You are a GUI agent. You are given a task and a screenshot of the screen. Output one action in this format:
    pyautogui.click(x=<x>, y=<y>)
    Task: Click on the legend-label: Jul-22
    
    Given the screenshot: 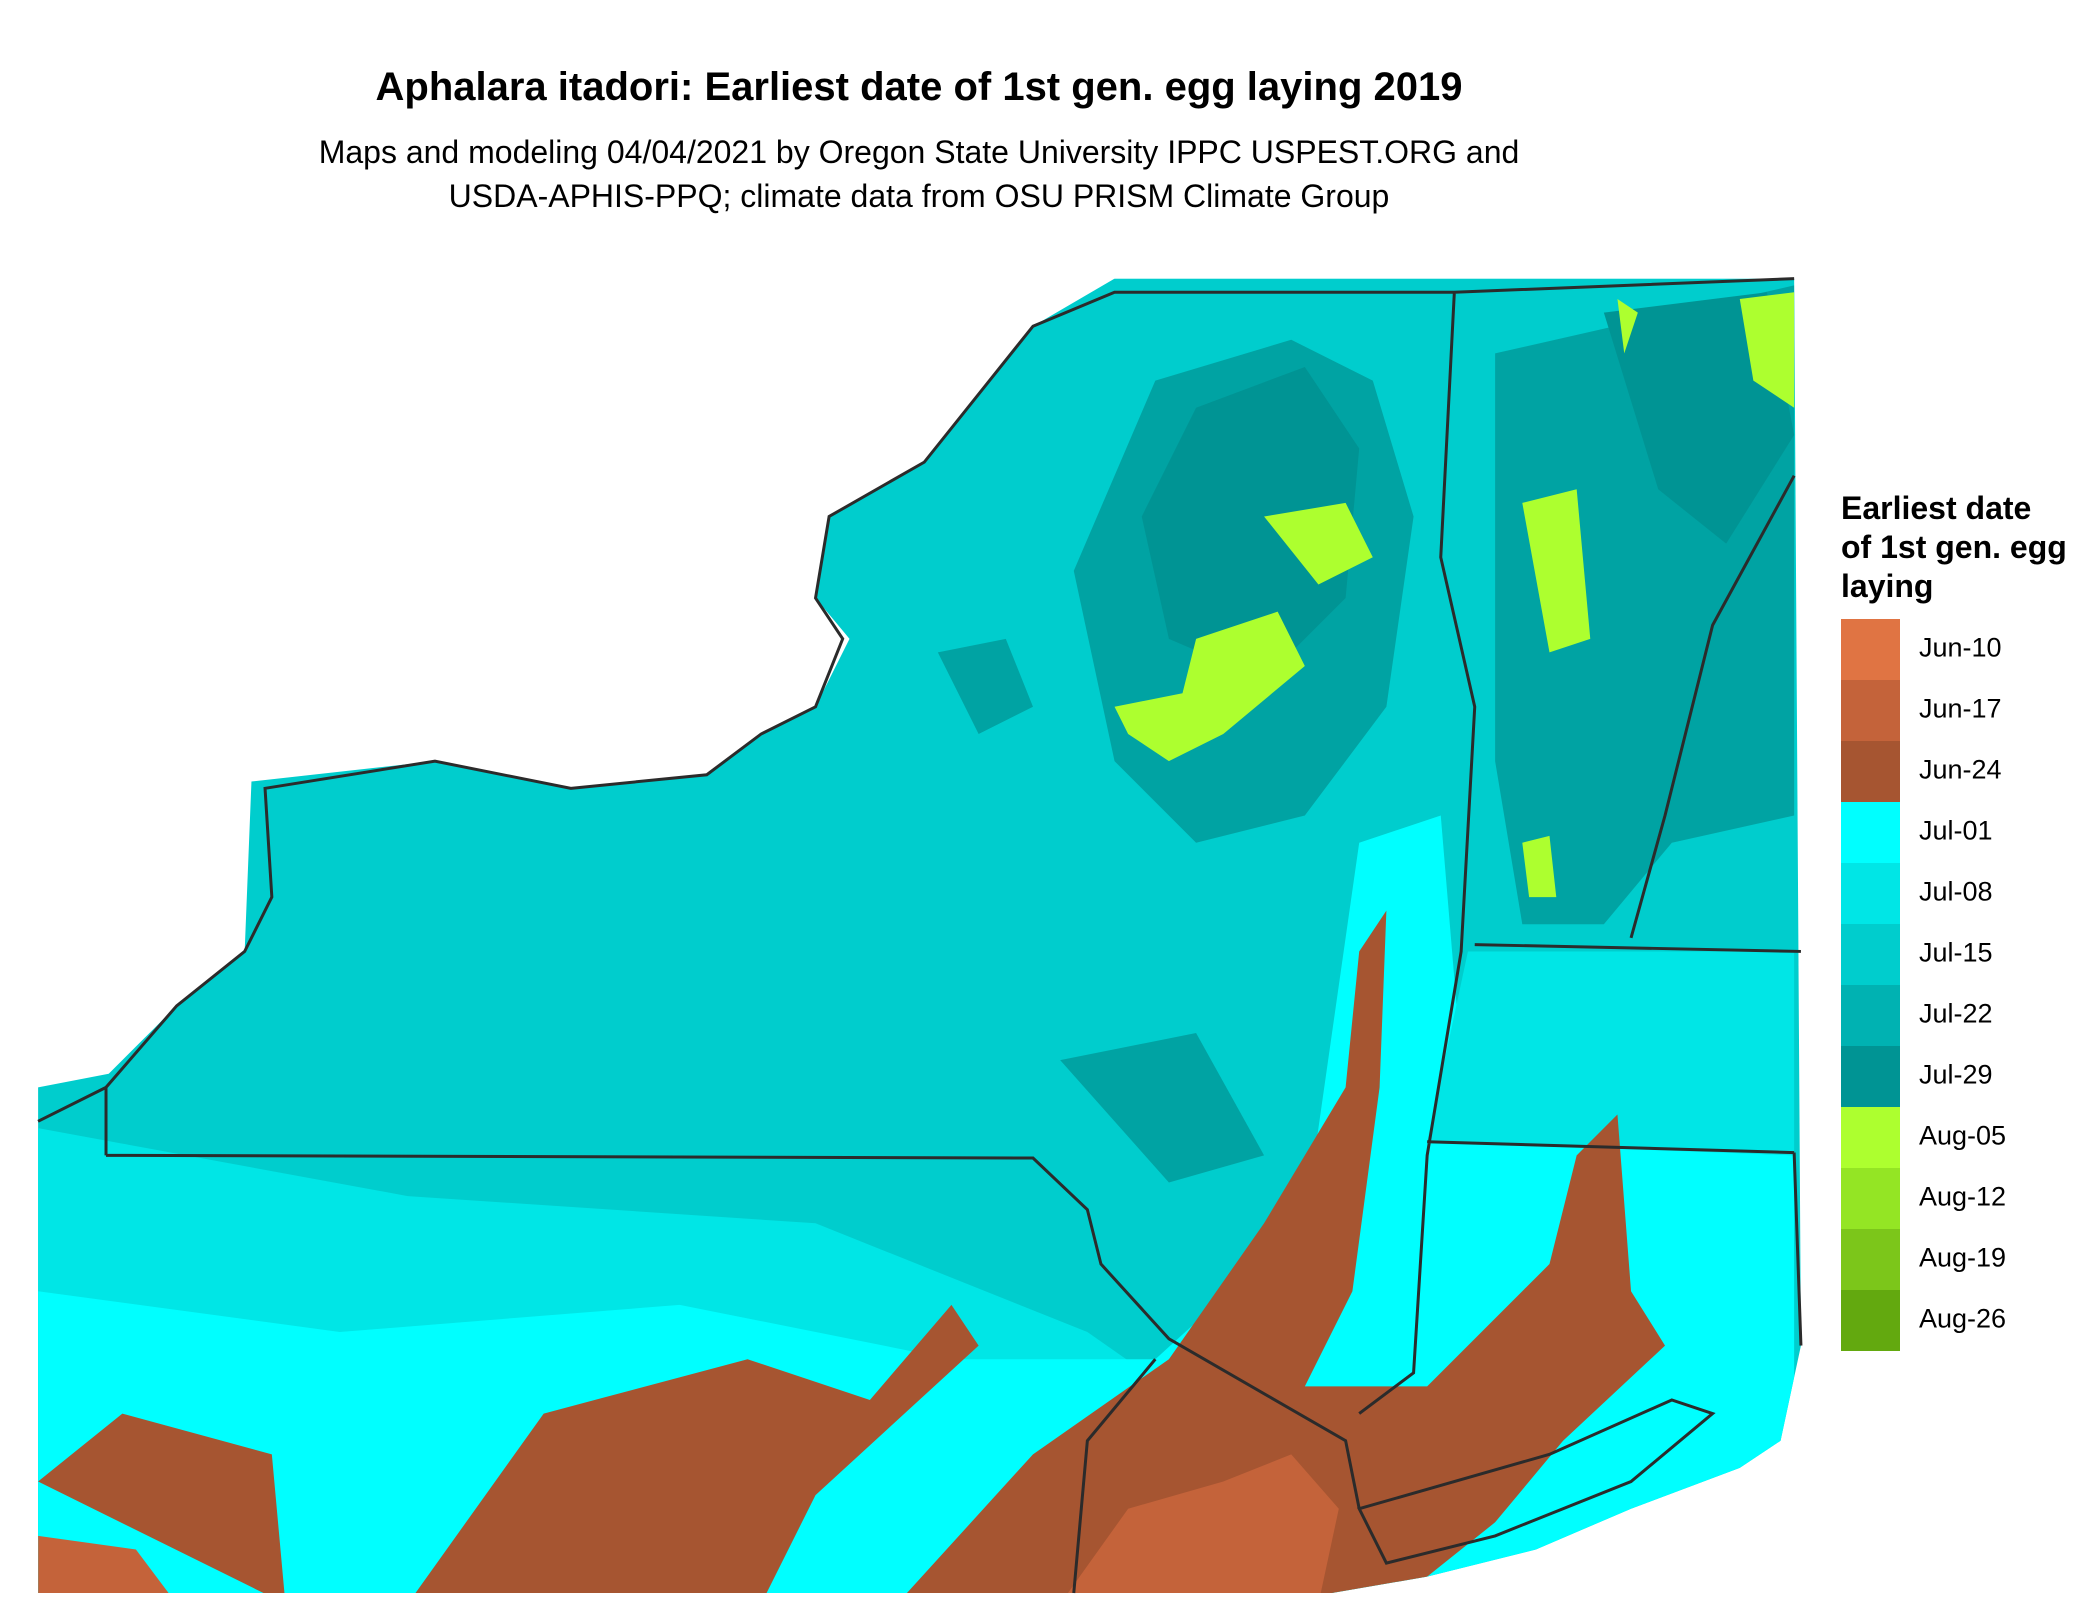 What is the action you would take?
    pyautogui.click(x=1956, y=1014)
    